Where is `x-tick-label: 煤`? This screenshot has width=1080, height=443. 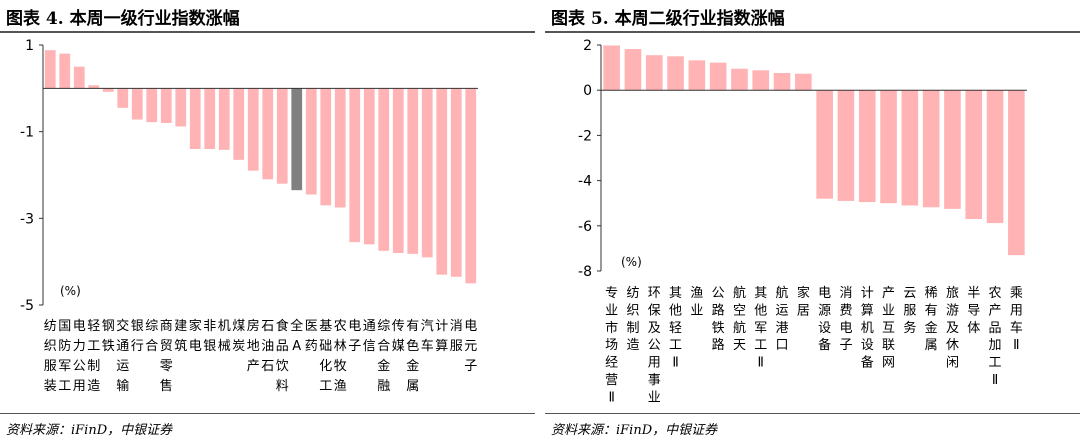 x-tick-label: 煤 is located at coordinates (238, 326).